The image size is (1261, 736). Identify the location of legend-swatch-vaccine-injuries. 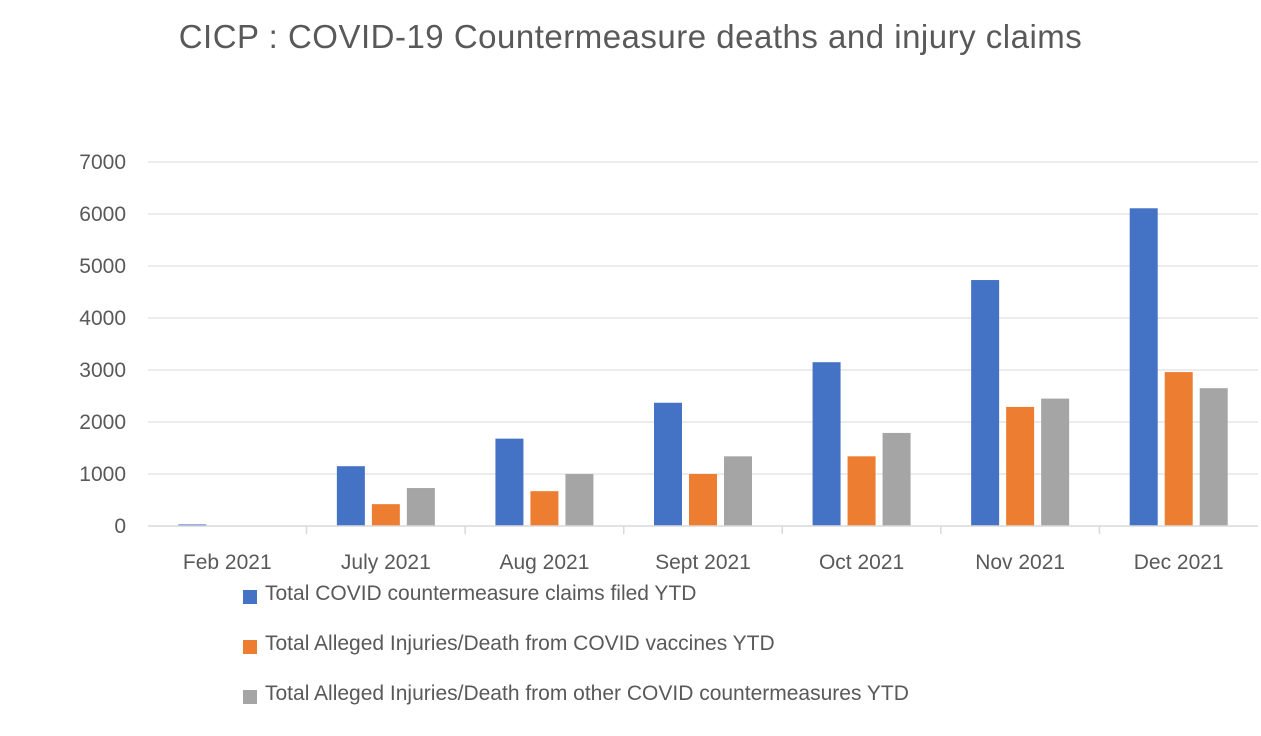
(250, 647).